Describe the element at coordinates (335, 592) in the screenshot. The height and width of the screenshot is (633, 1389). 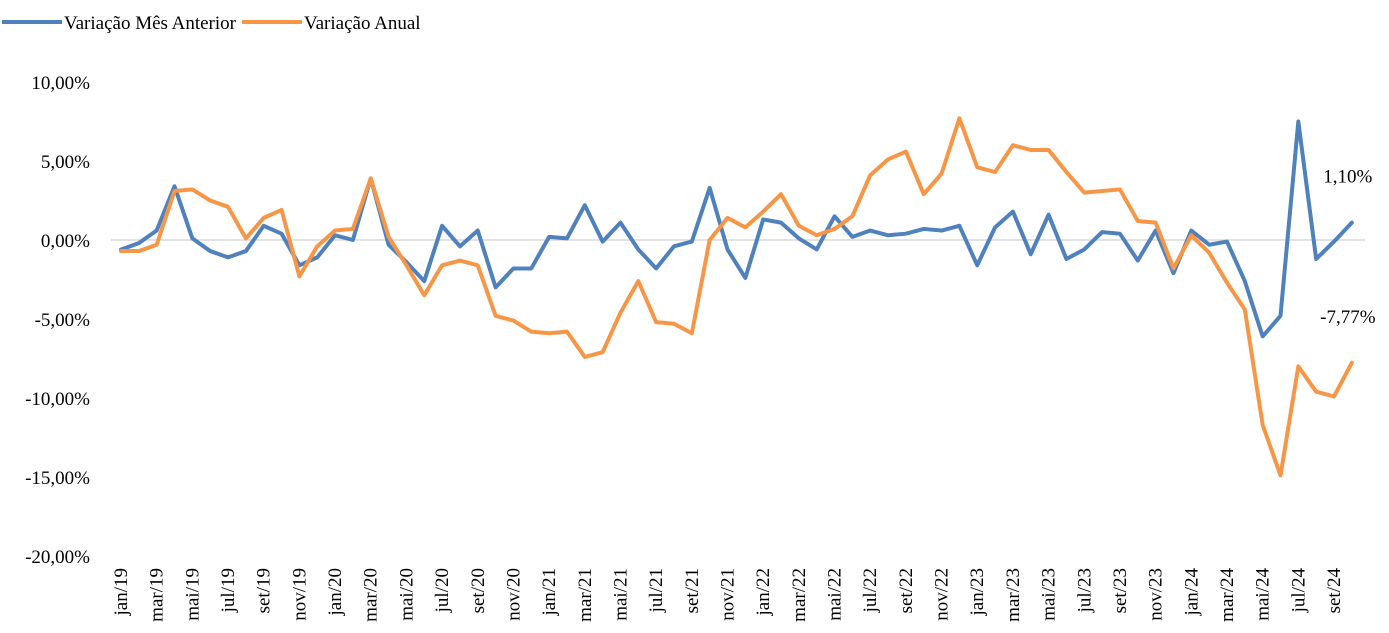
I see `x-tick-label: jan/20` at that location.